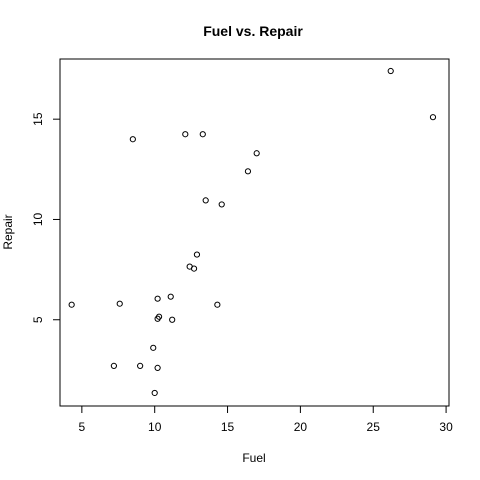  What do you see at coordinates (82, 427) in the screenshot?
I see `x-tick-label: 5` at bounding box center [82, 427].